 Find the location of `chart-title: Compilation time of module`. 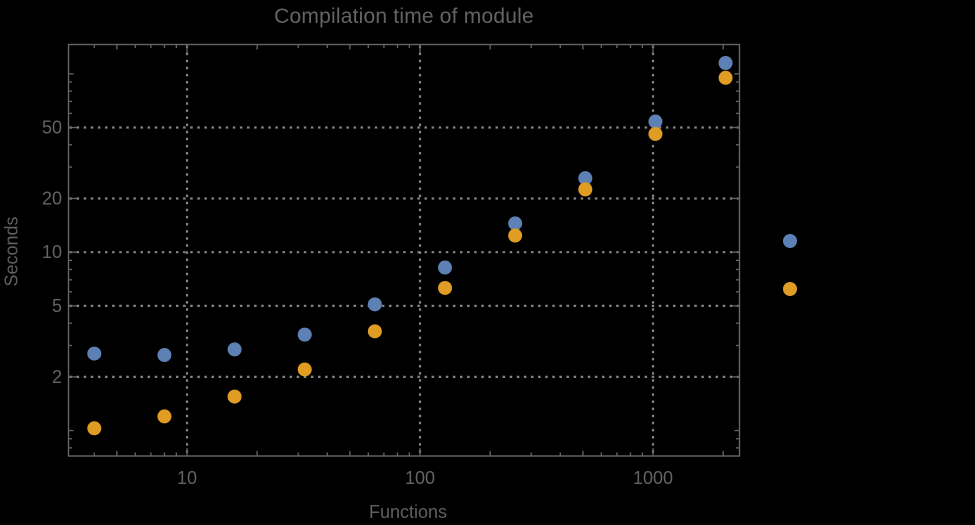

chart-title: Compilation time of module is located at coordinates (404, 16).